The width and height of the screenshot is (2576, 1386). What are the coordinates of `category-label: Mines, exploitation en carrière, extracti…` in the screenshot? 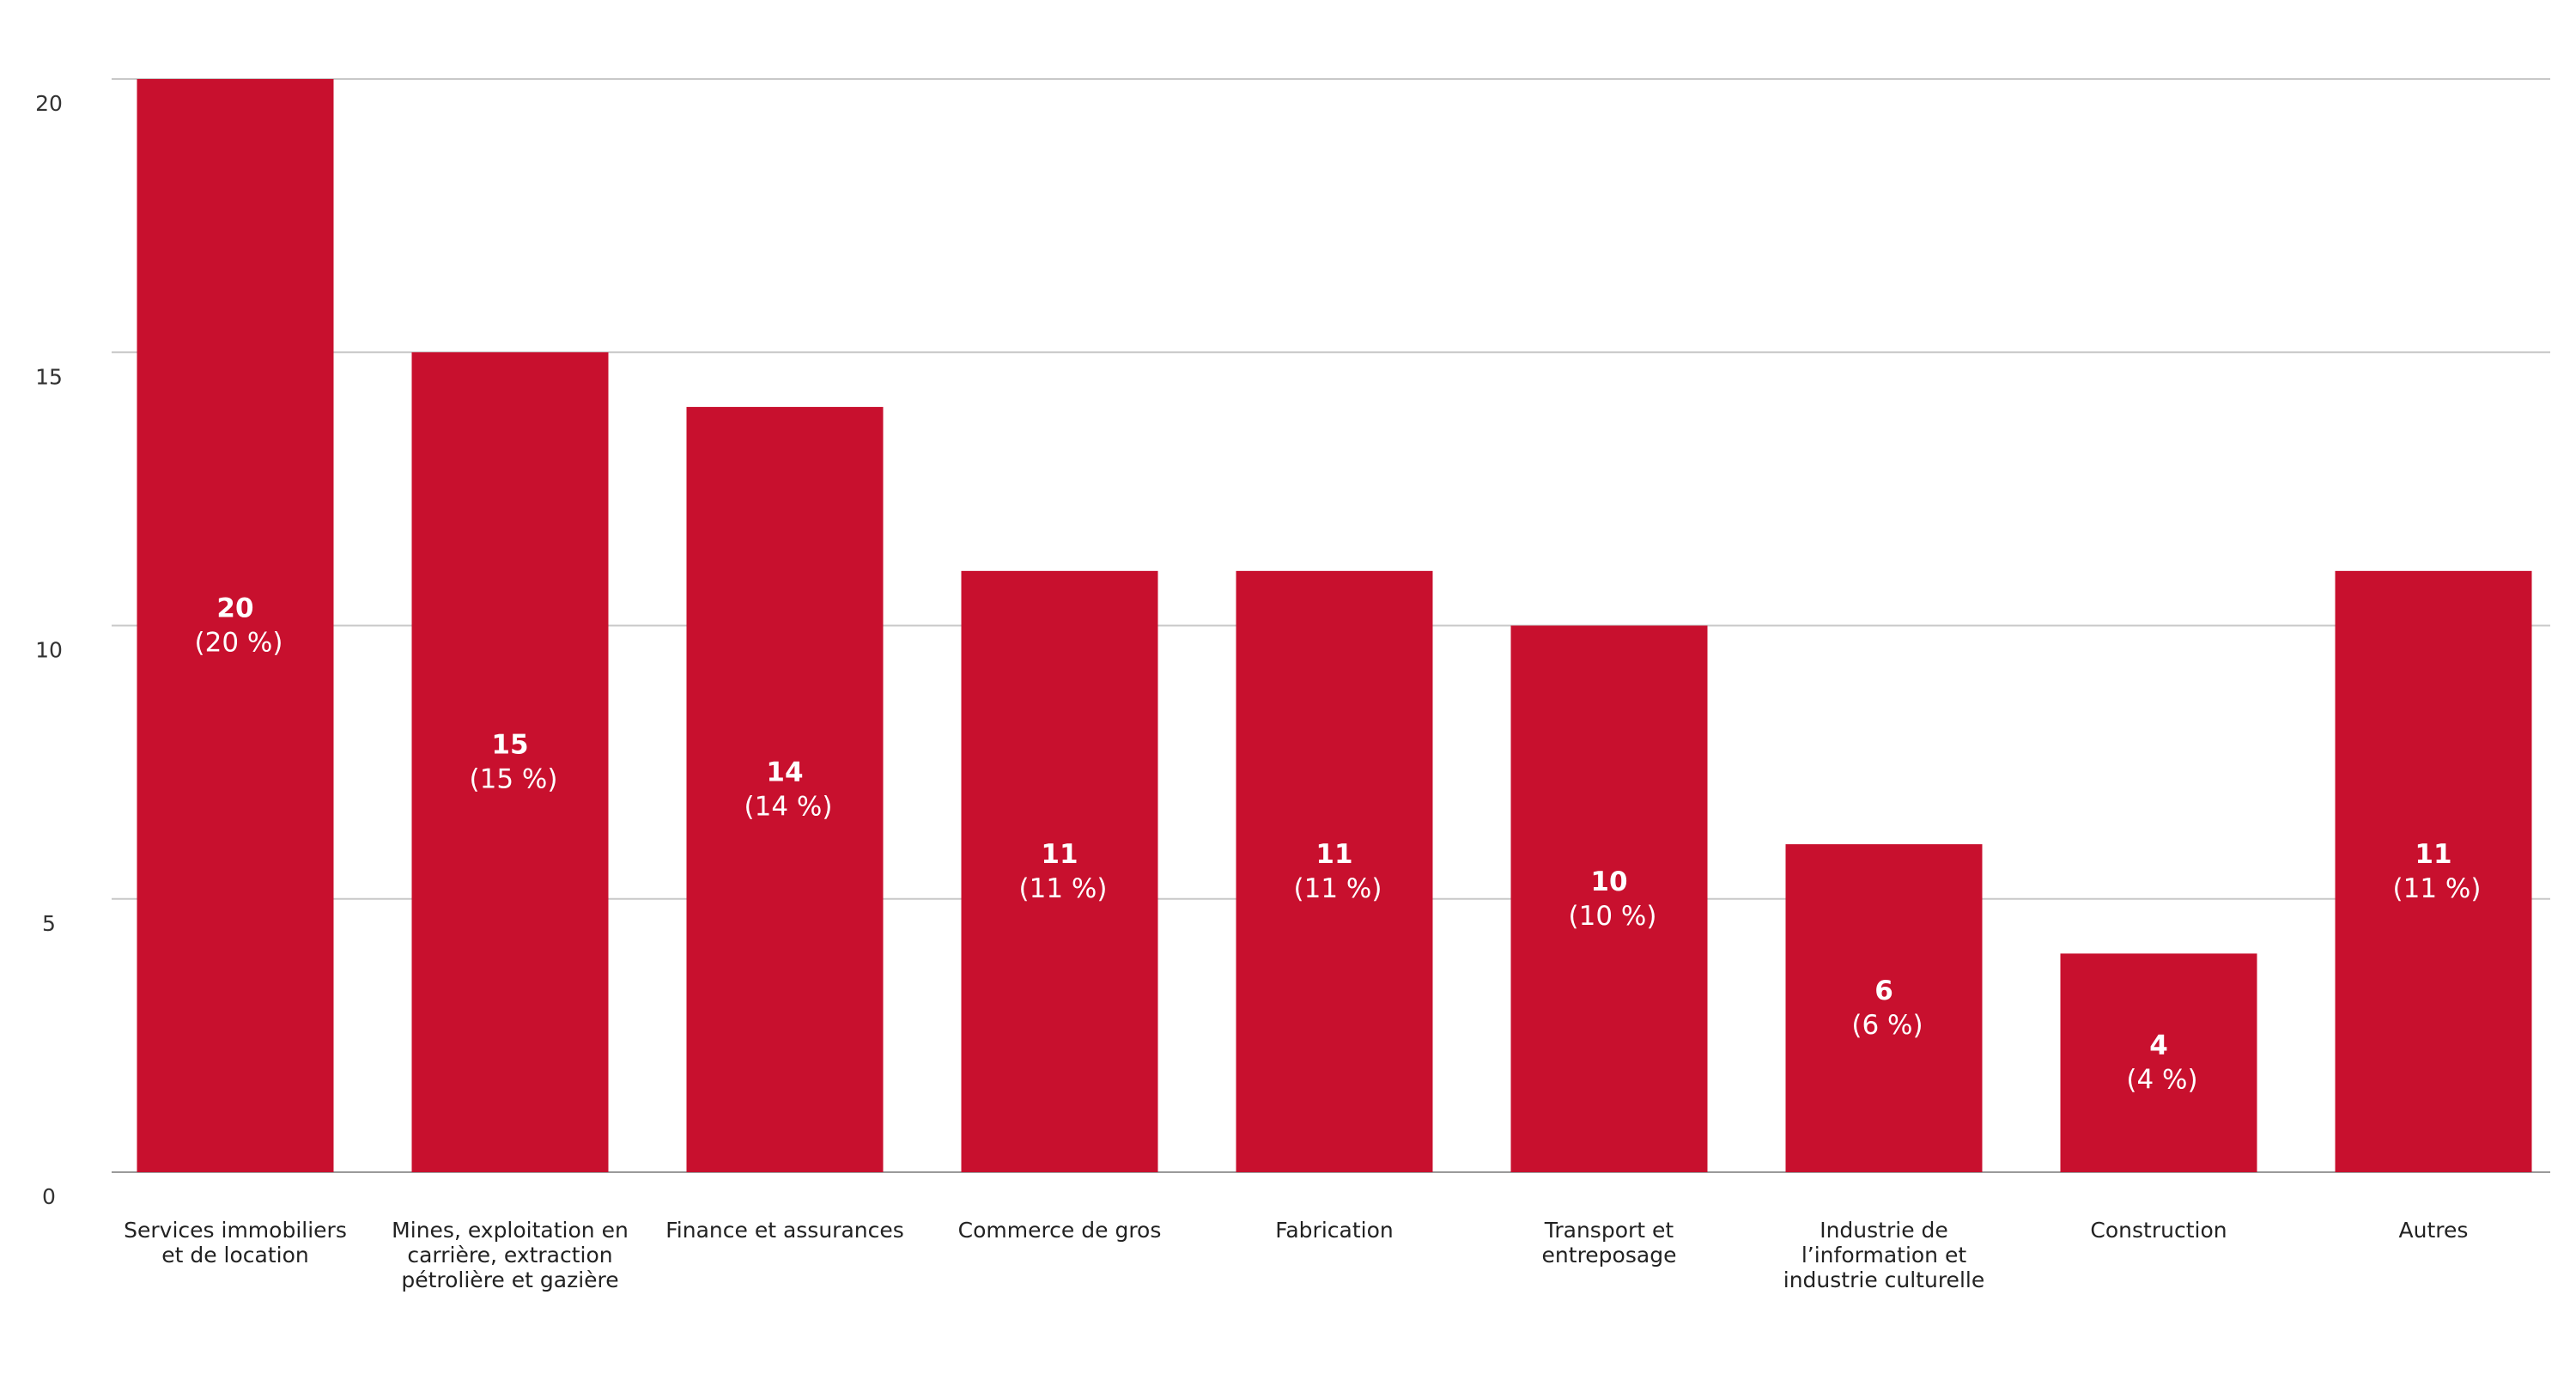 It's located at (510, 1255).